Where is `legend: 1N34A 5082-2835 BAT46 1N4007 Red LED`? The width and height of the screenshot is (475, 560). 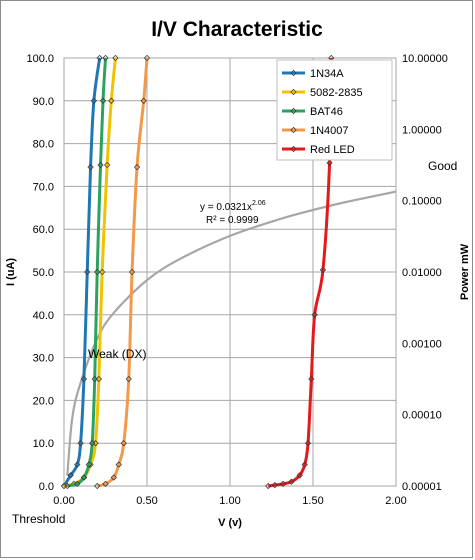
legend: 1N34A 5082-2835 BAT46 1N4007 Red LED is located at coordinates (334, 110).